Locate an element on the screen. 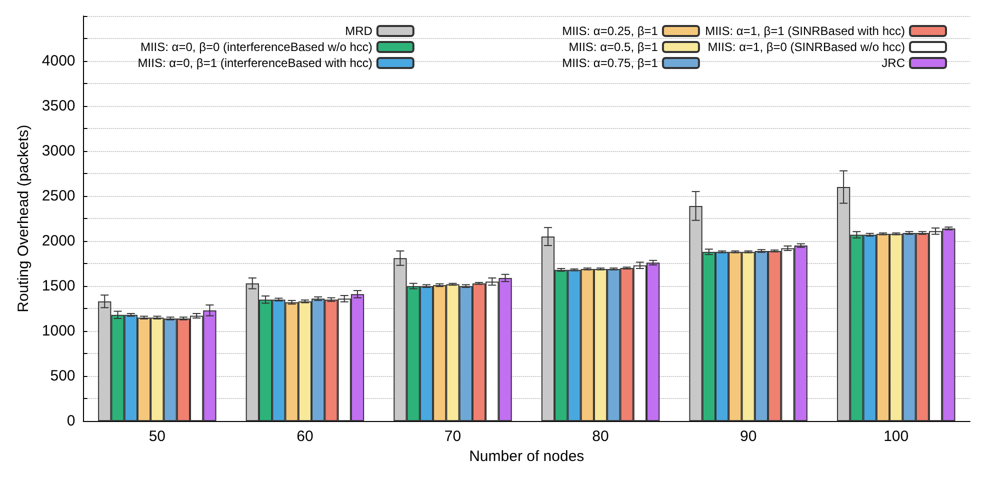 Image resolution: width=984 pixels, height=477 pixels. y-tick-label: 2000 is located at coordinates (59, 241).